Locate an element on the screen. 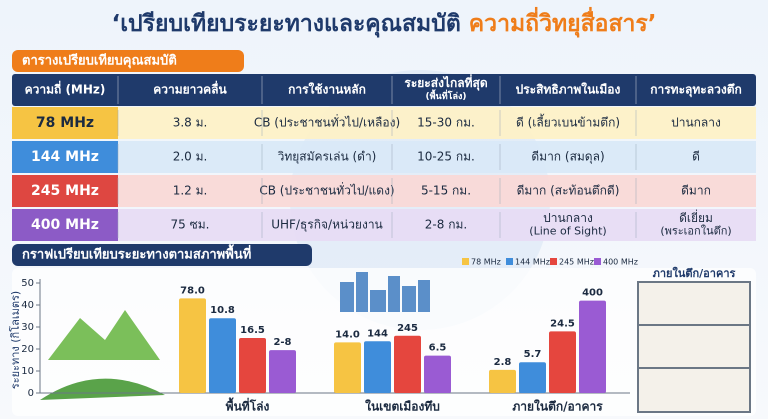 Image resolution: width=768 pixels, height=419 pixels. y-tick-label: 50 is located at coordinates (27, 283).